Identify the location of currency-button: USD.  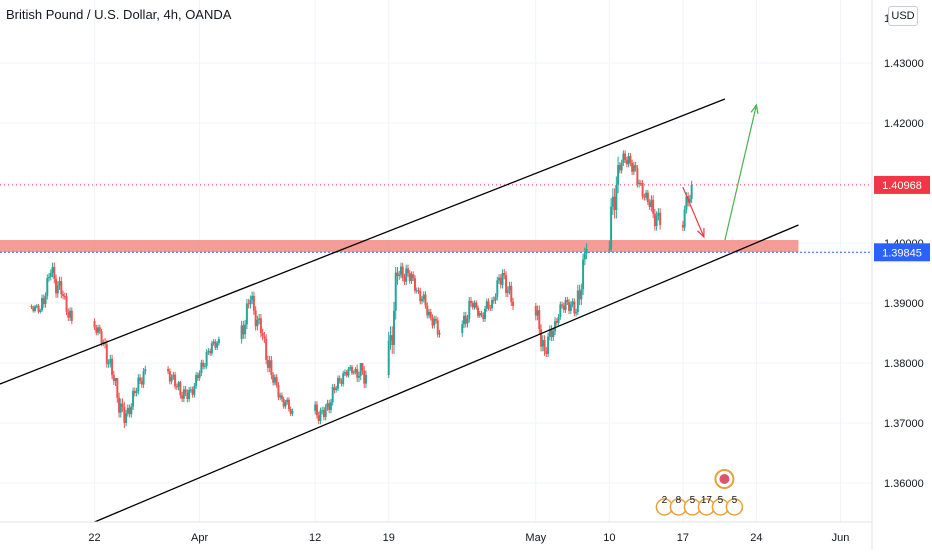
(903, 16).